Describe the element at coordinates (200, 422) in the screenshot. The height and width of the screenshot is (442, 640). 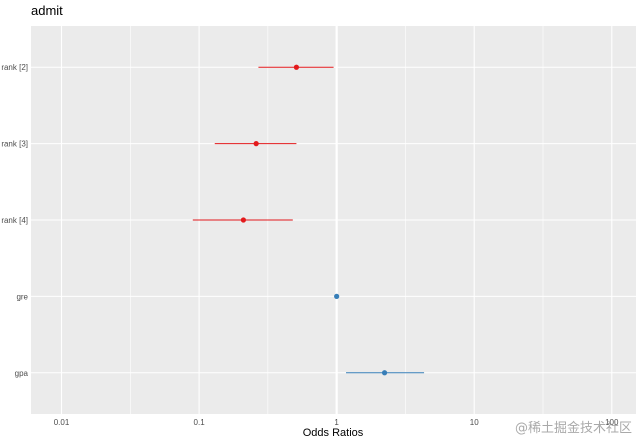
I see `x-tick-label: 0.1` at that location.